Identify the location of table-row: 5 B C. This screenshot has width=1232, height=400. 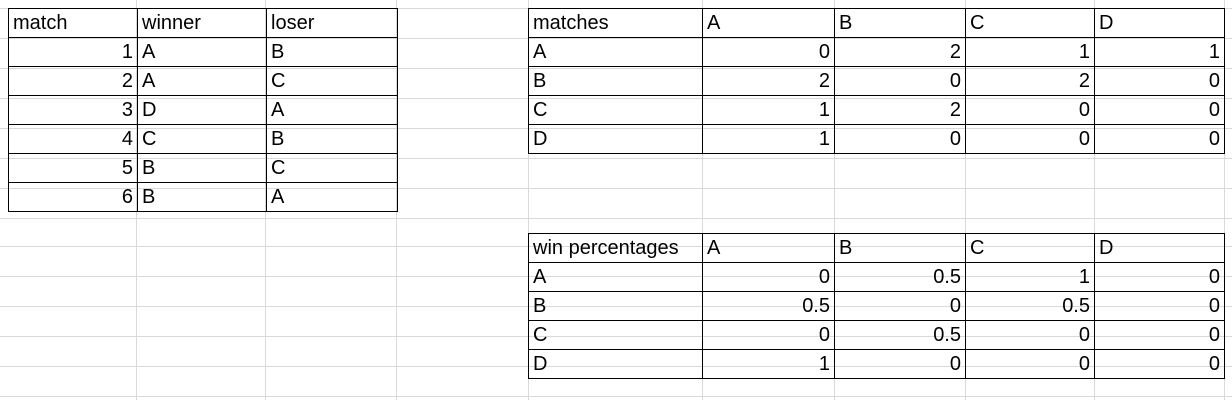
(203, 168).